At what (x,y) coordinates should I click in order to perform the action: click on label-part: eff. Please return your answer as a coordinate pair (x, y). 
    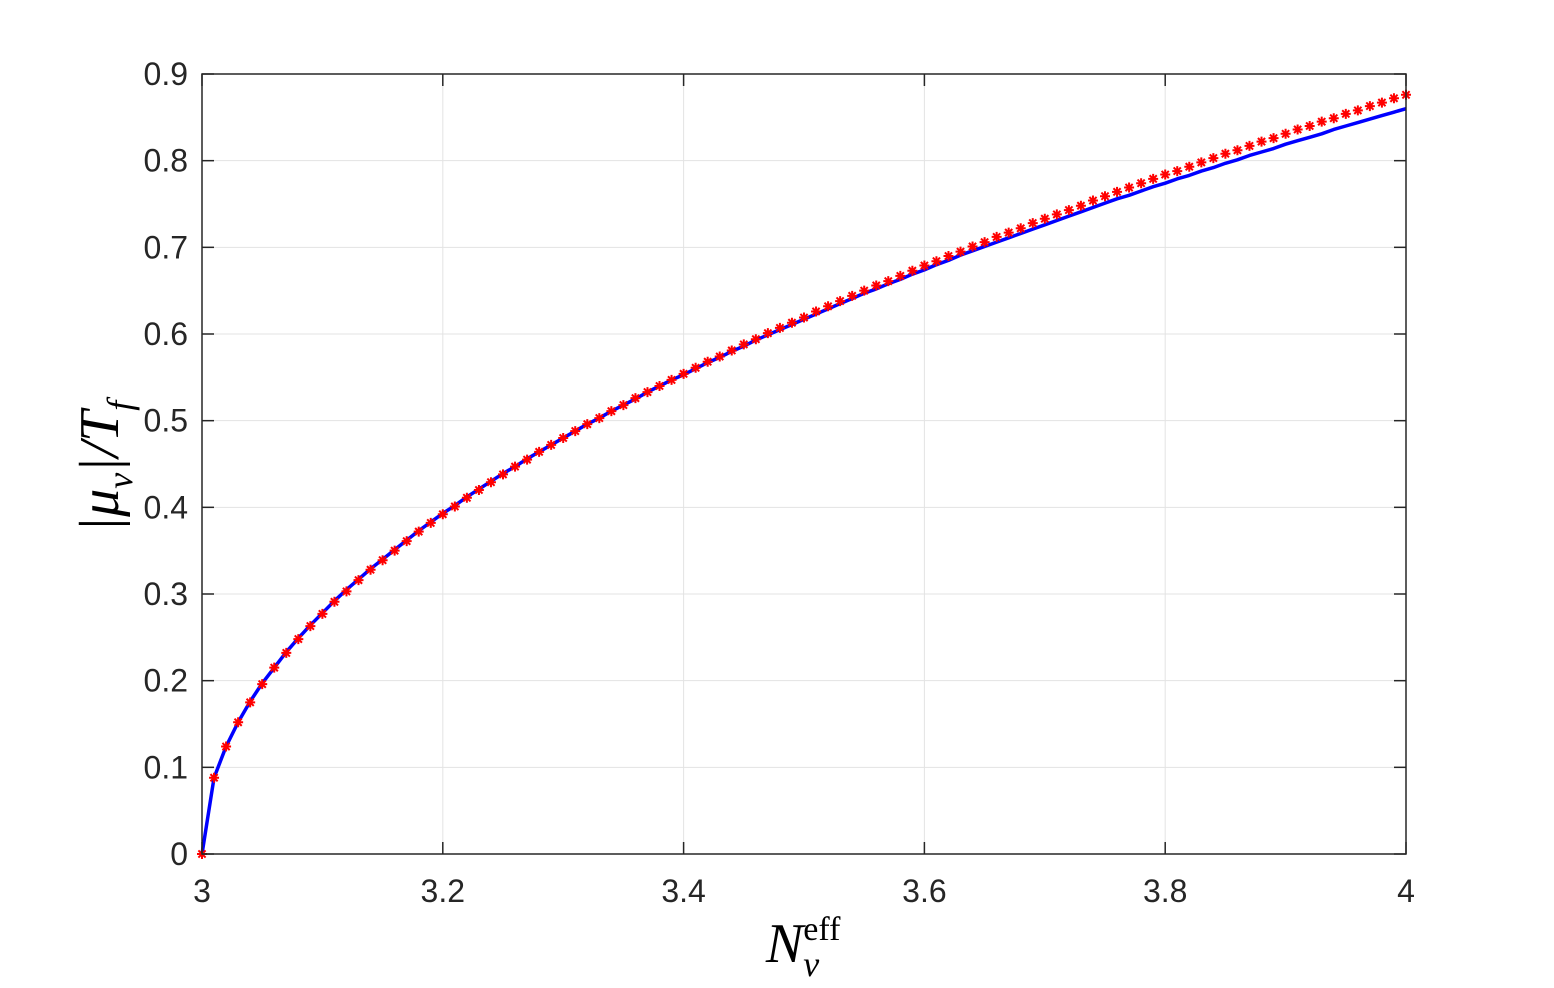
    Looking at the image, I should click on (822, 929).